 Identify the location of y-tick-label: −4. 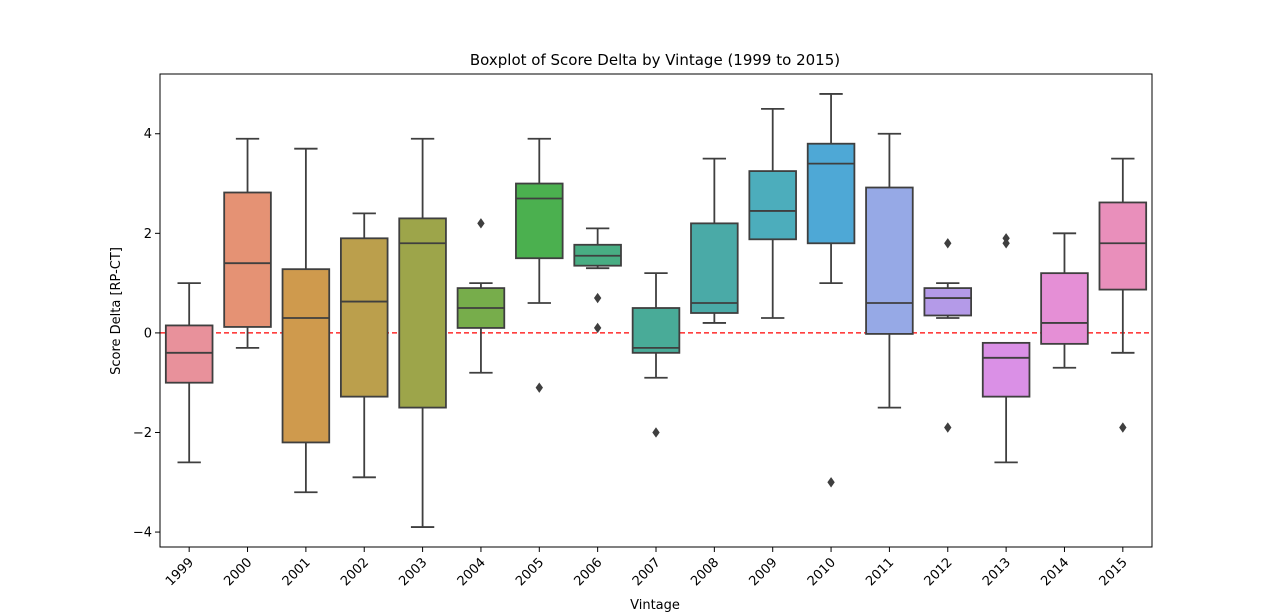
(142, 533).